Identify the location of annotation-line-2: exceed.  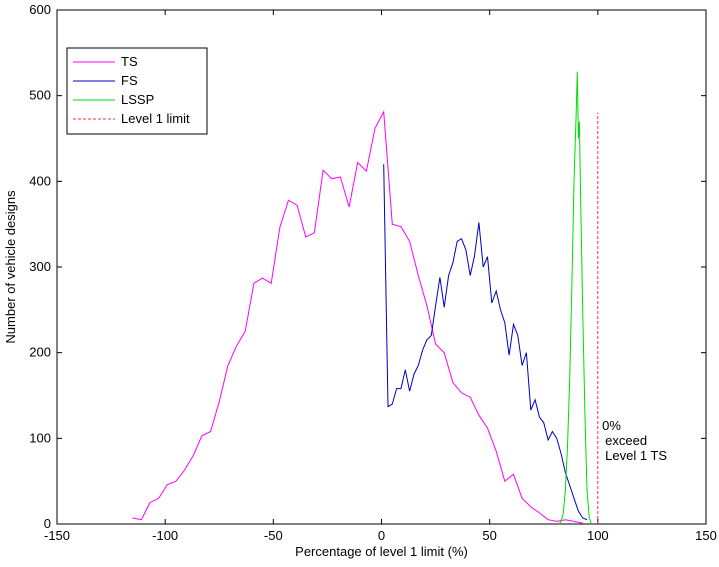
(626, 440).